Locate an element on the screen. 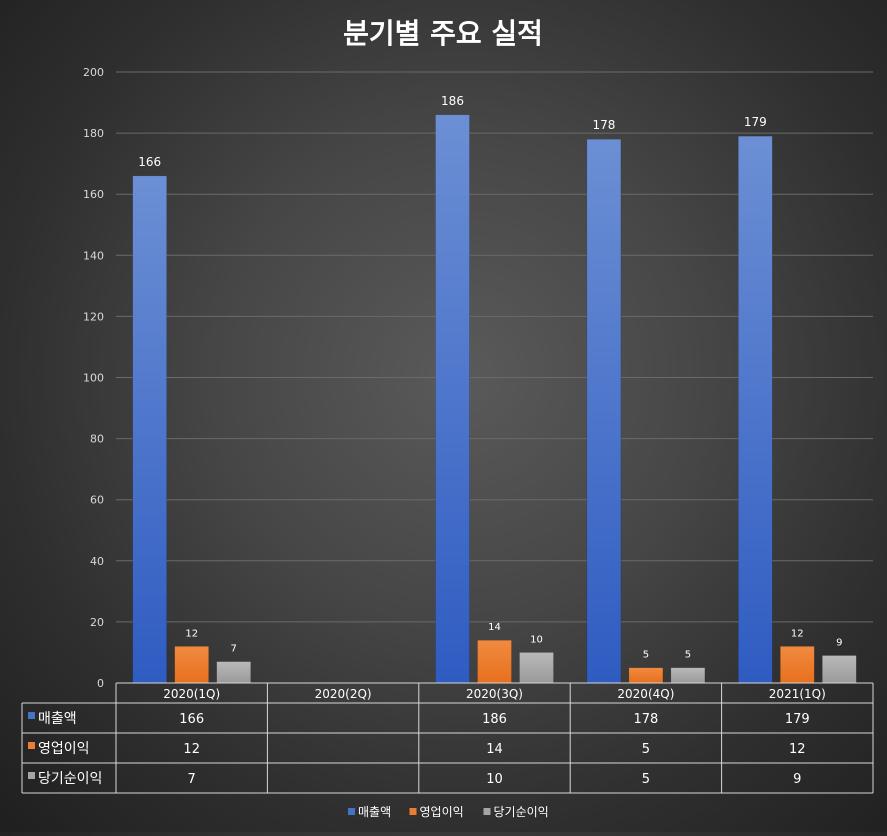 Image resolution: width=887 pixels, height=836 pixels. data-label: 7 is located at coordinates (234, 649).